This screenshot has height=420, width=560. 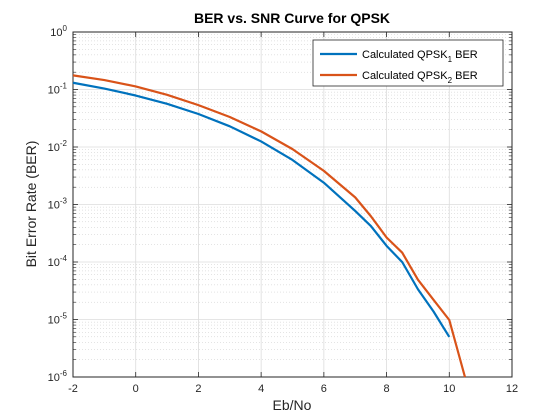 I want to click on y-tick-label: 10⁻², so click(x=58, y=146).